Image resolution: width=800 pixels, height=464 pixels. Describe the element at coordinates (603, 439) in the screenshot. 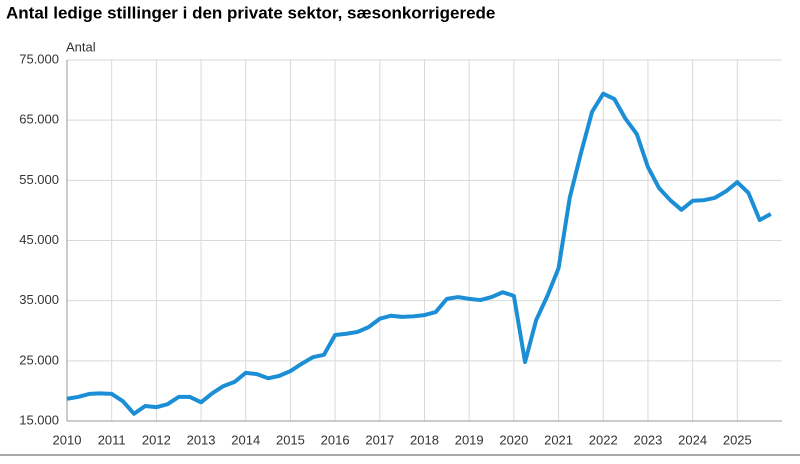

I see `x-tick-label: 2022` at that location.